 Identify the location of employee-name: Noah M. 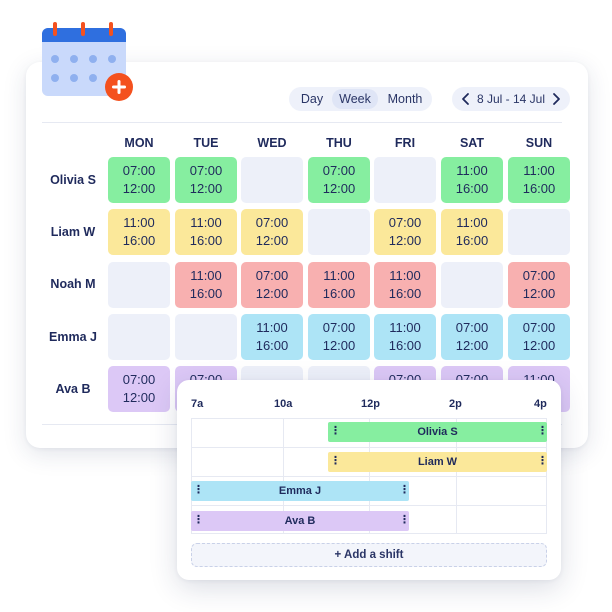
(73, 284).